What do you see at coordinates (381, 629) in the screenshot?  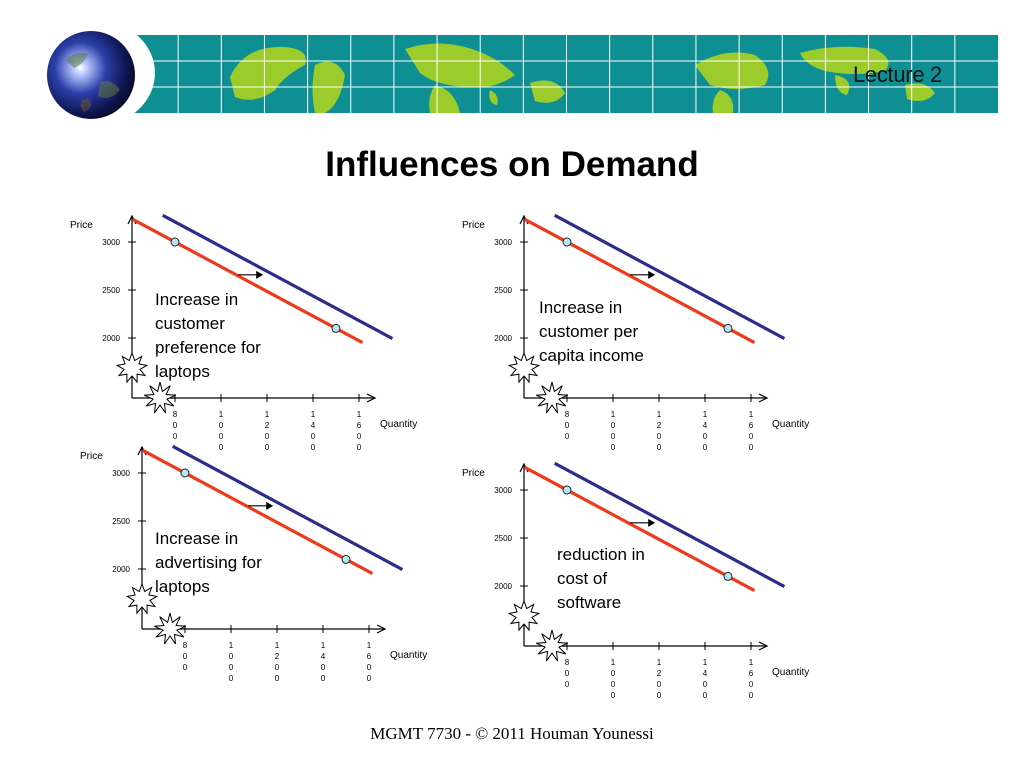 I see `x-axis-arrow` at bounding box center [381, 629].